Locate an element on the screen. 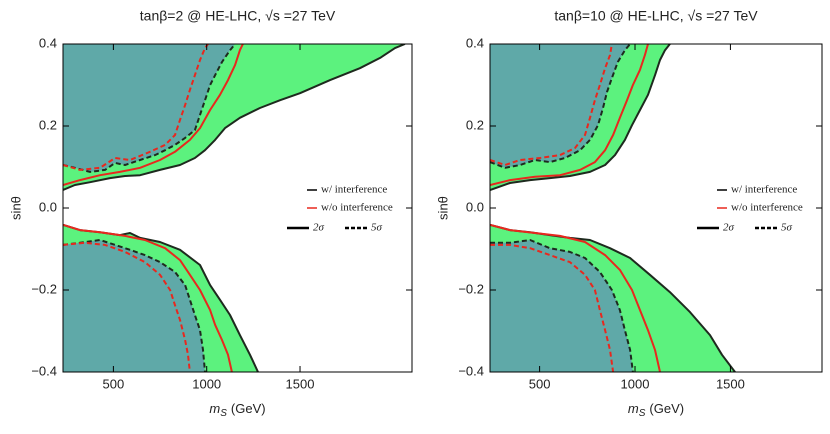 The image size is (830, 434). chart-title: tanβ=10 @ HE-LHC, √s =27 TeV is located at coordinates (656, 16).